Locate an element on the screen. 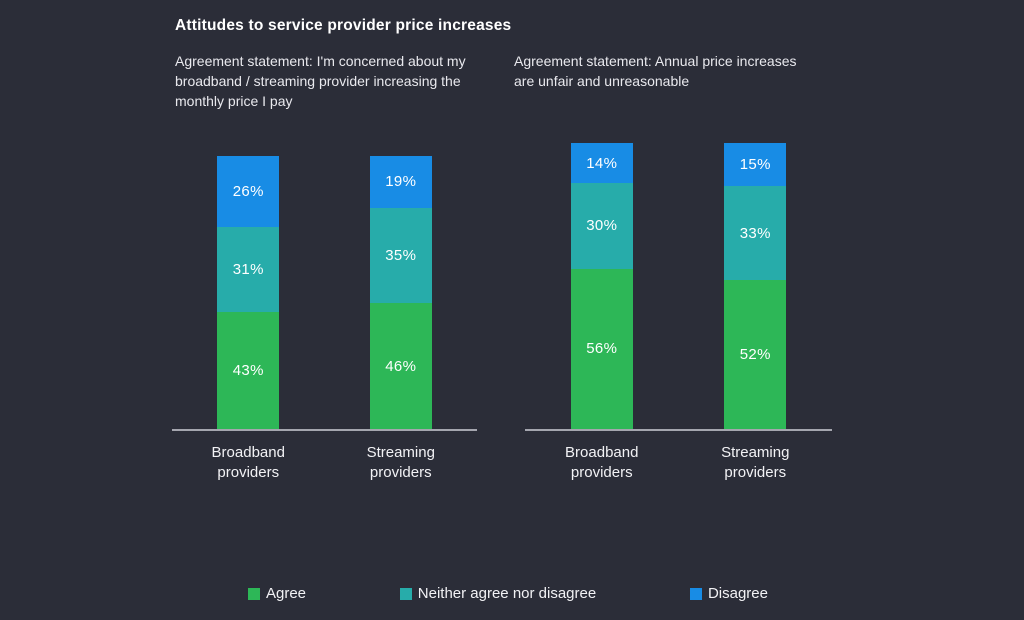  segment-value-label: 30% is located at coordinates (602, 226).